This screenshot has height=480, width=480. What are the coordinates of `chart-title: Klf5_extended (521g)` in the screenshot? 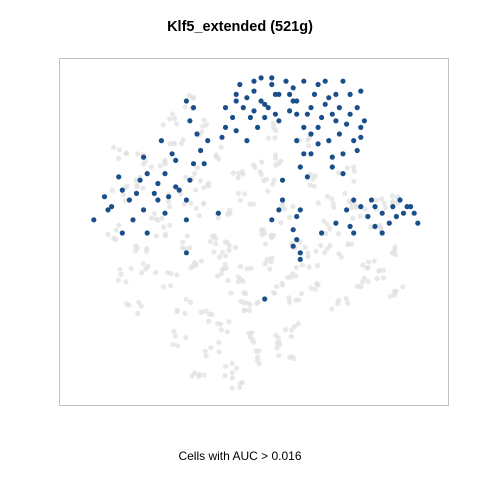 It's located at (240, 27).